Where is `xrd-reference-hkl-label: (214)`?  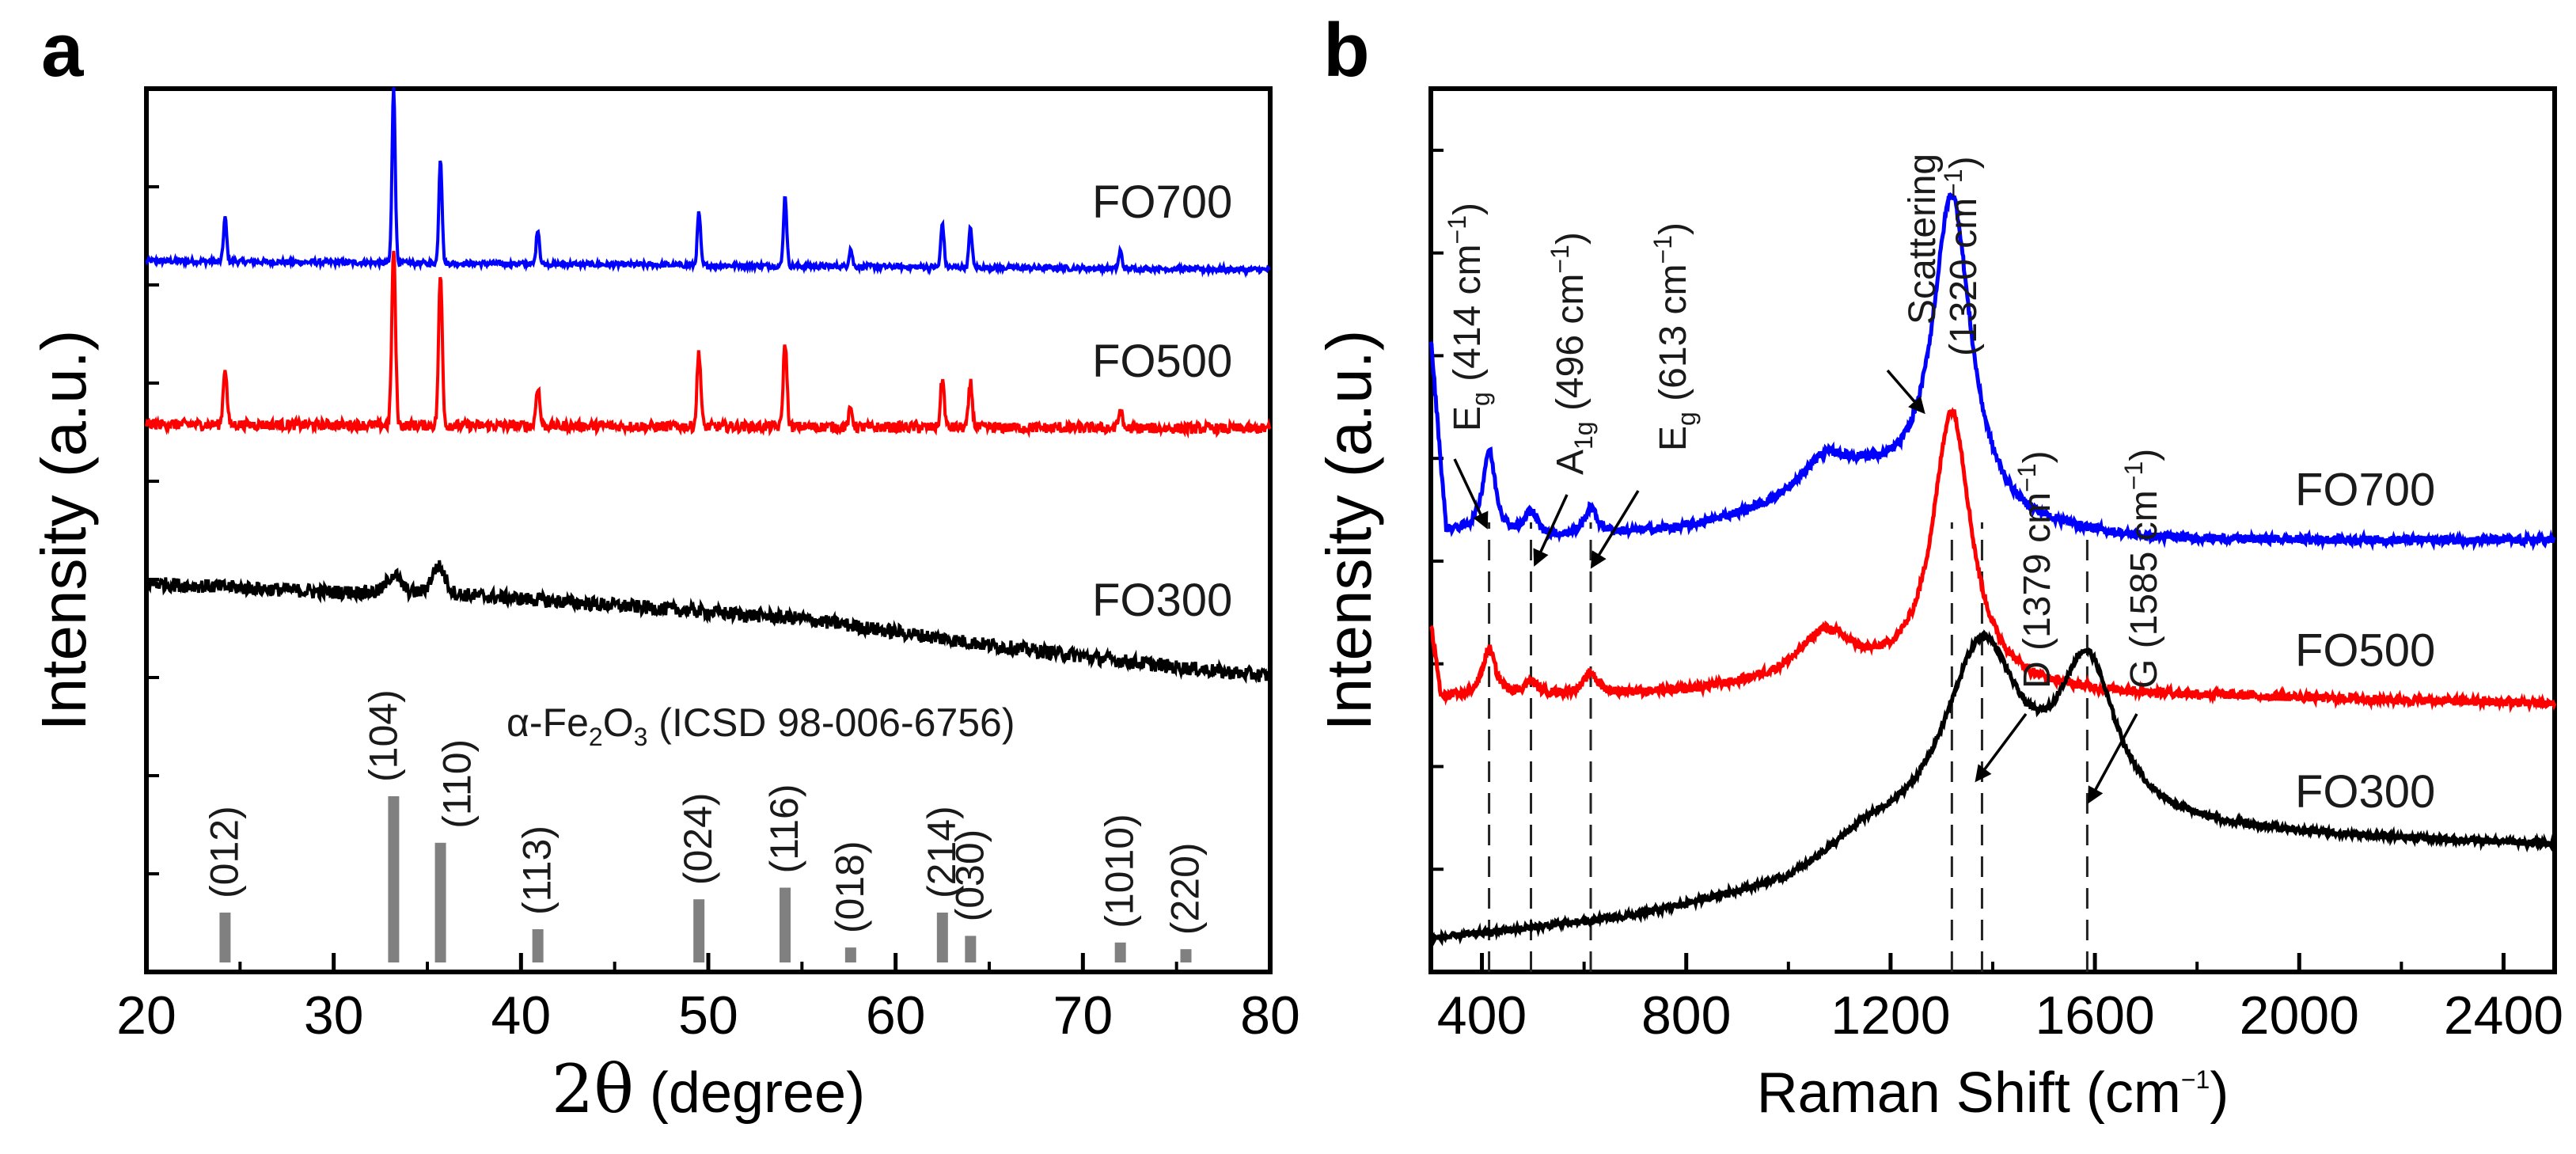
xrd-reference-hkl-label: (214) is located at coordinates (942, 852).